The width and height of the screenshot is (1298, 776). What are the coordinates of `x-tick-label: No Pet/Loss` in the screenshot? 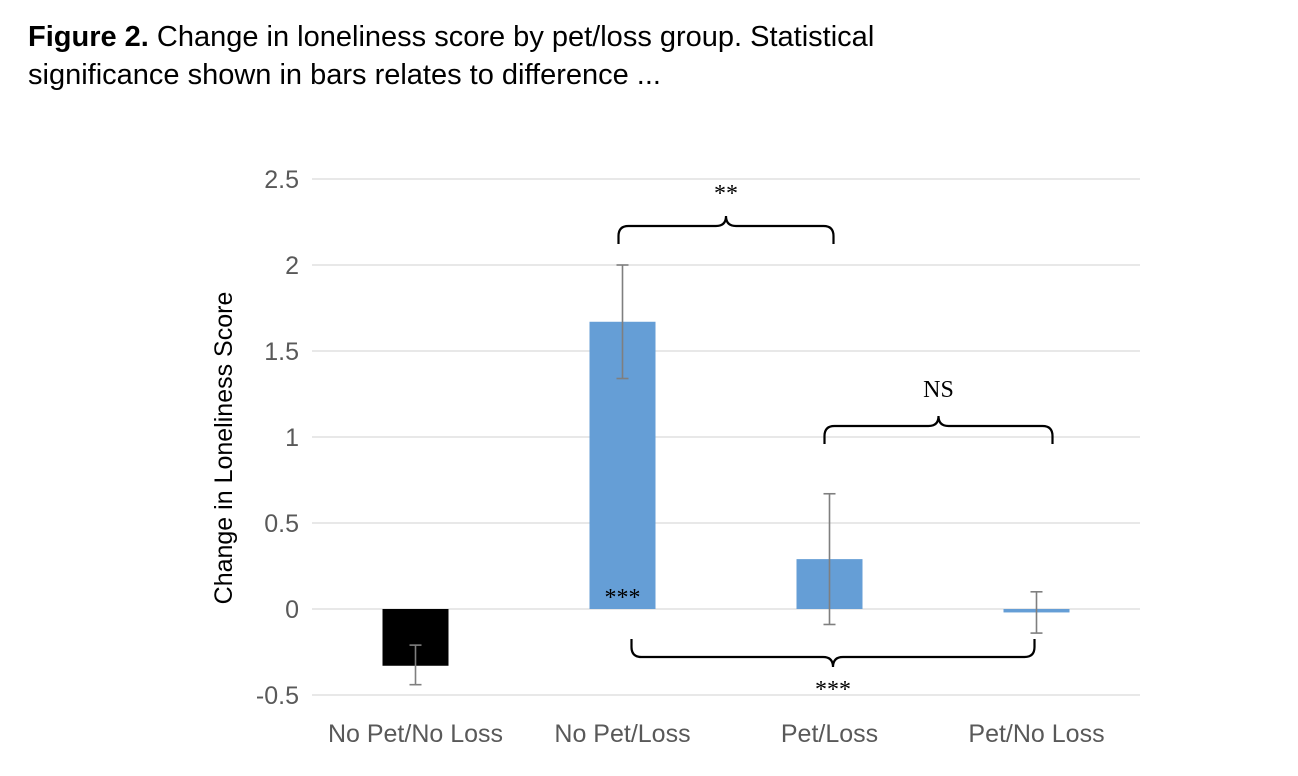 It's located at (622, 734).